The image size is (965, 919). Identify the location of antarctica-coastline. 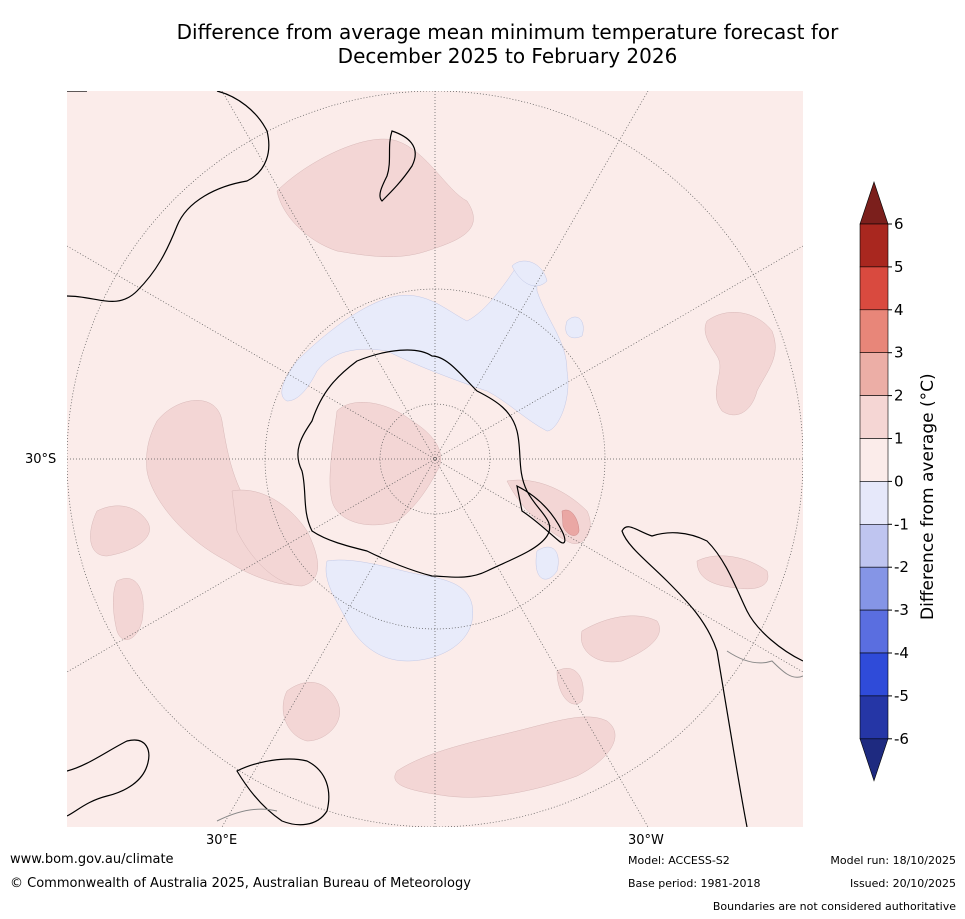
(424, 463).